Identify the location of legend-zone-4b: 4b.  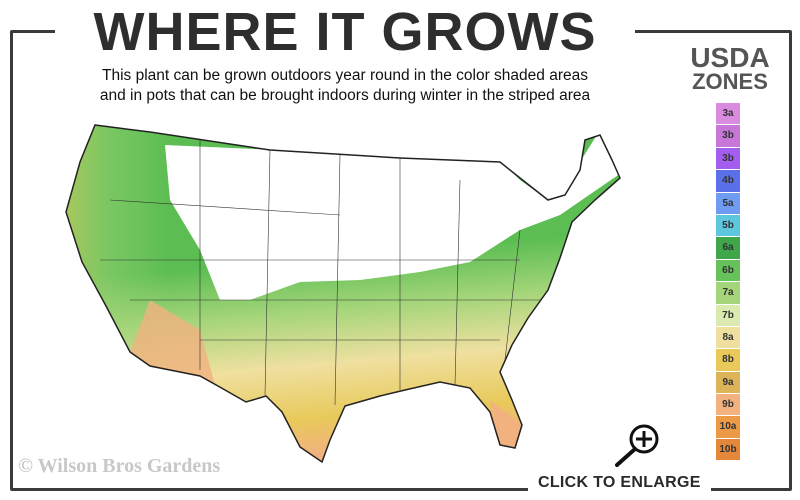
(728, 181).